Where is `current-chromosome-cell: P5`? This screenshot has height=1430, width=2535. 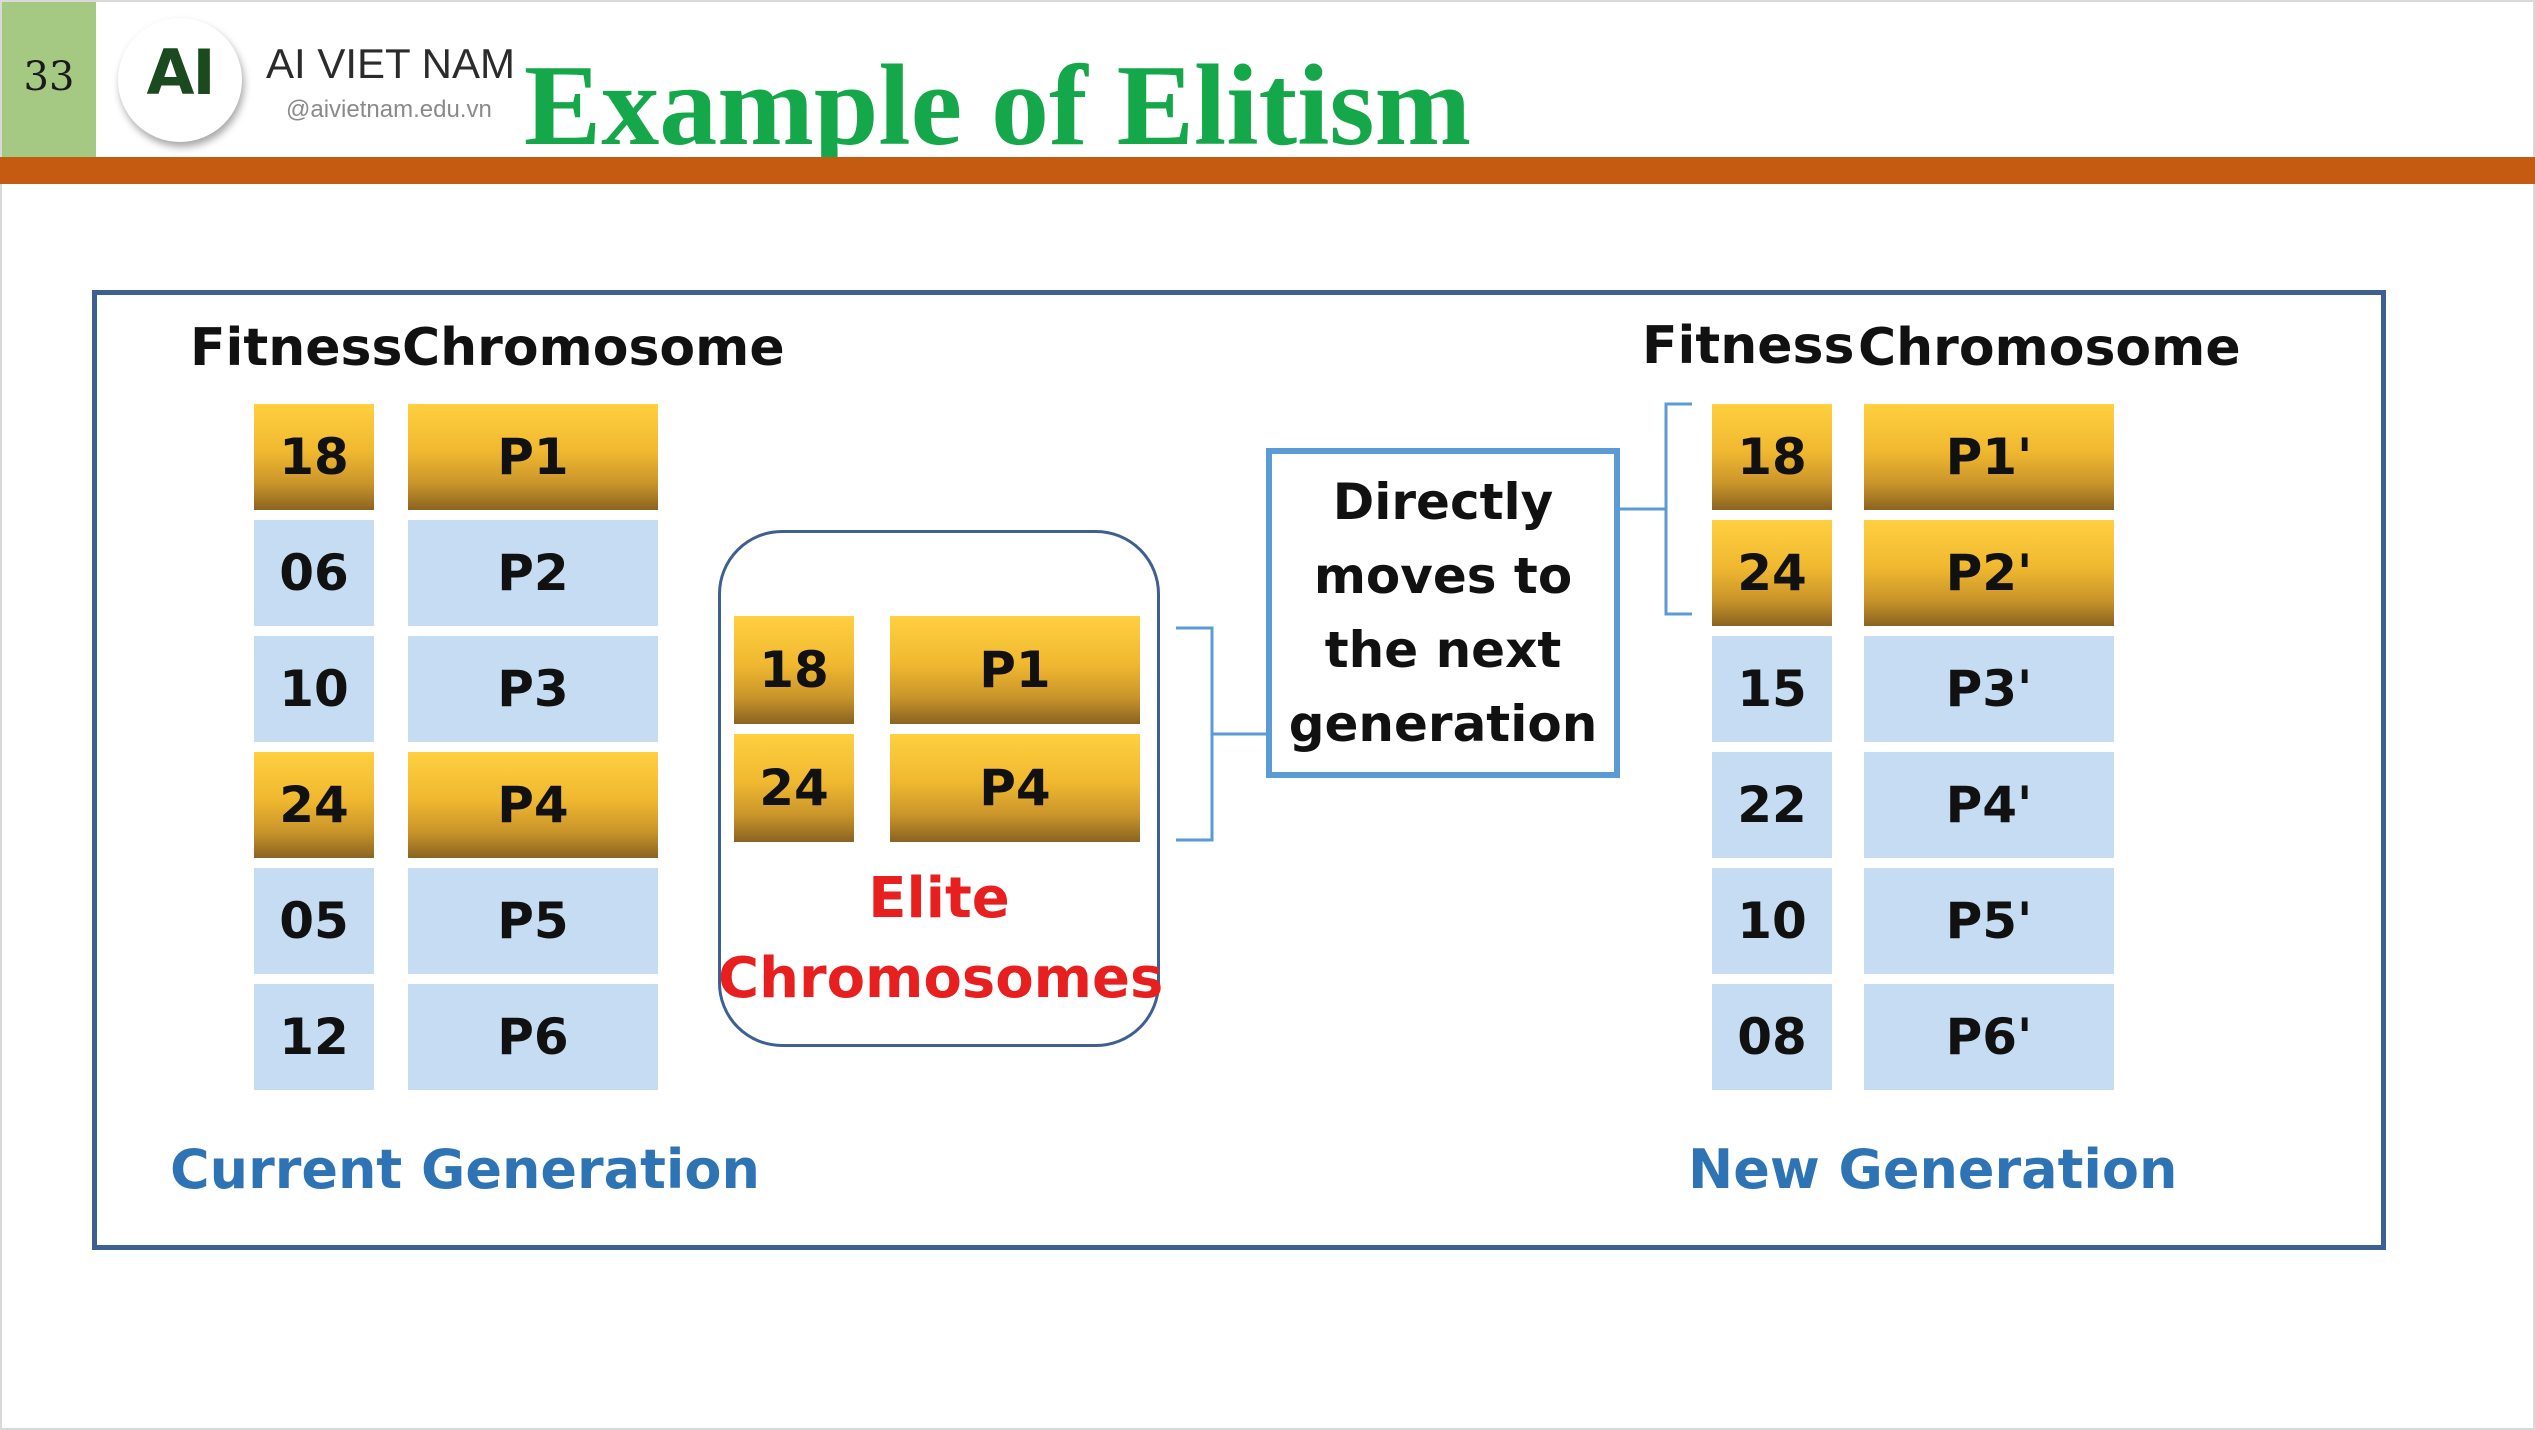
current-chromosome-cell: P5 is located at coordinates (533, 921).